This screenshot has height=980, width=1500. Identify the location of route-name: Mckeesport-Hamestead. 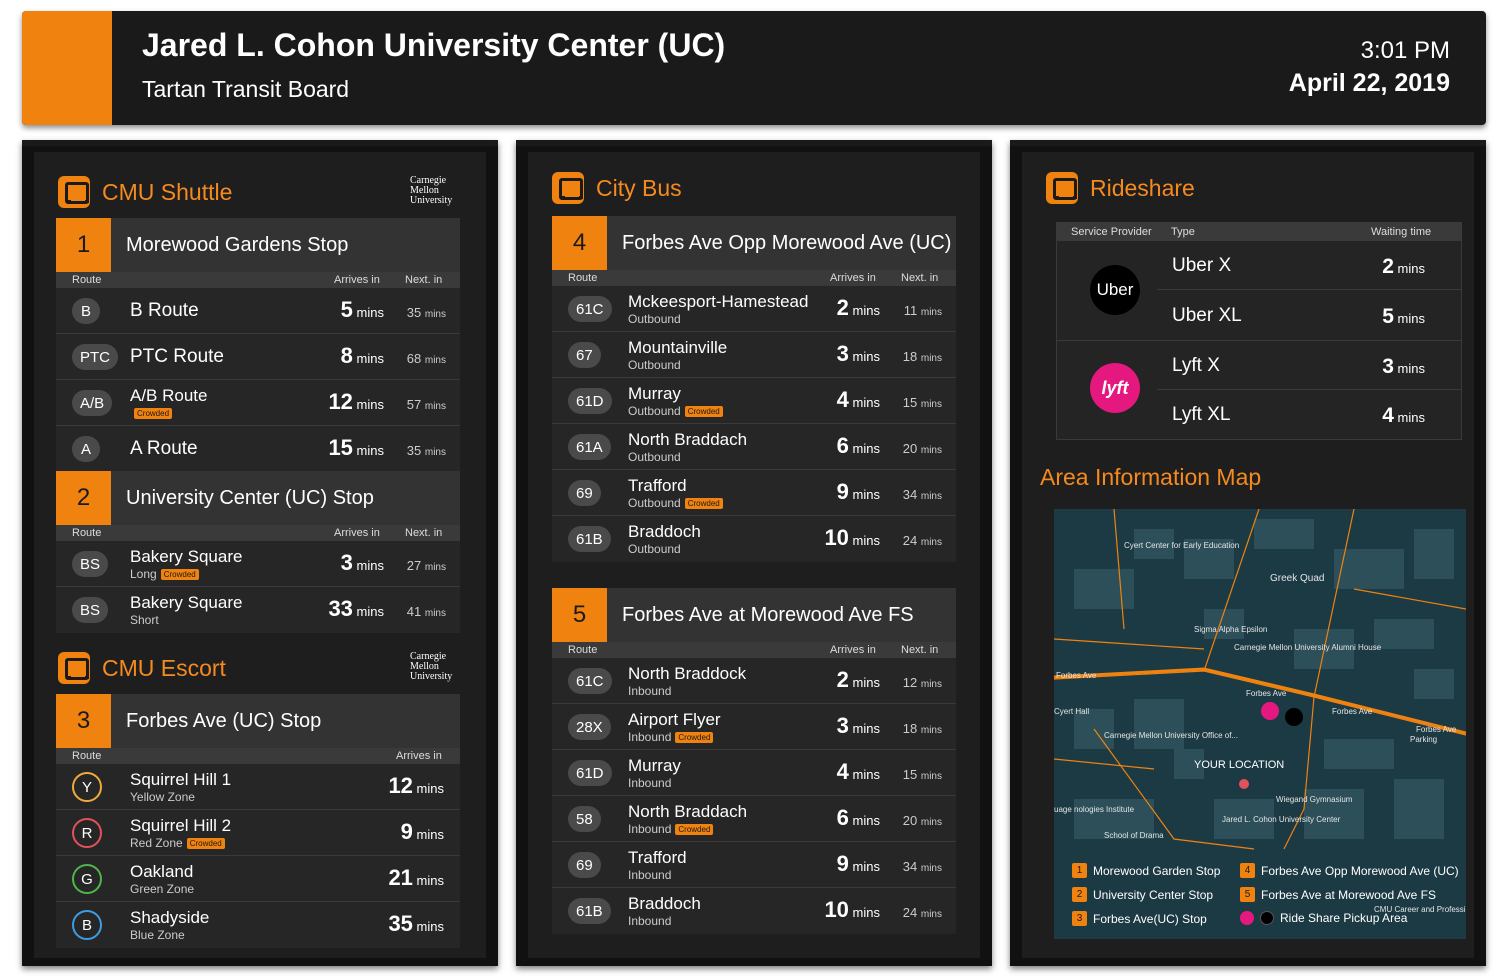
(718, 301).